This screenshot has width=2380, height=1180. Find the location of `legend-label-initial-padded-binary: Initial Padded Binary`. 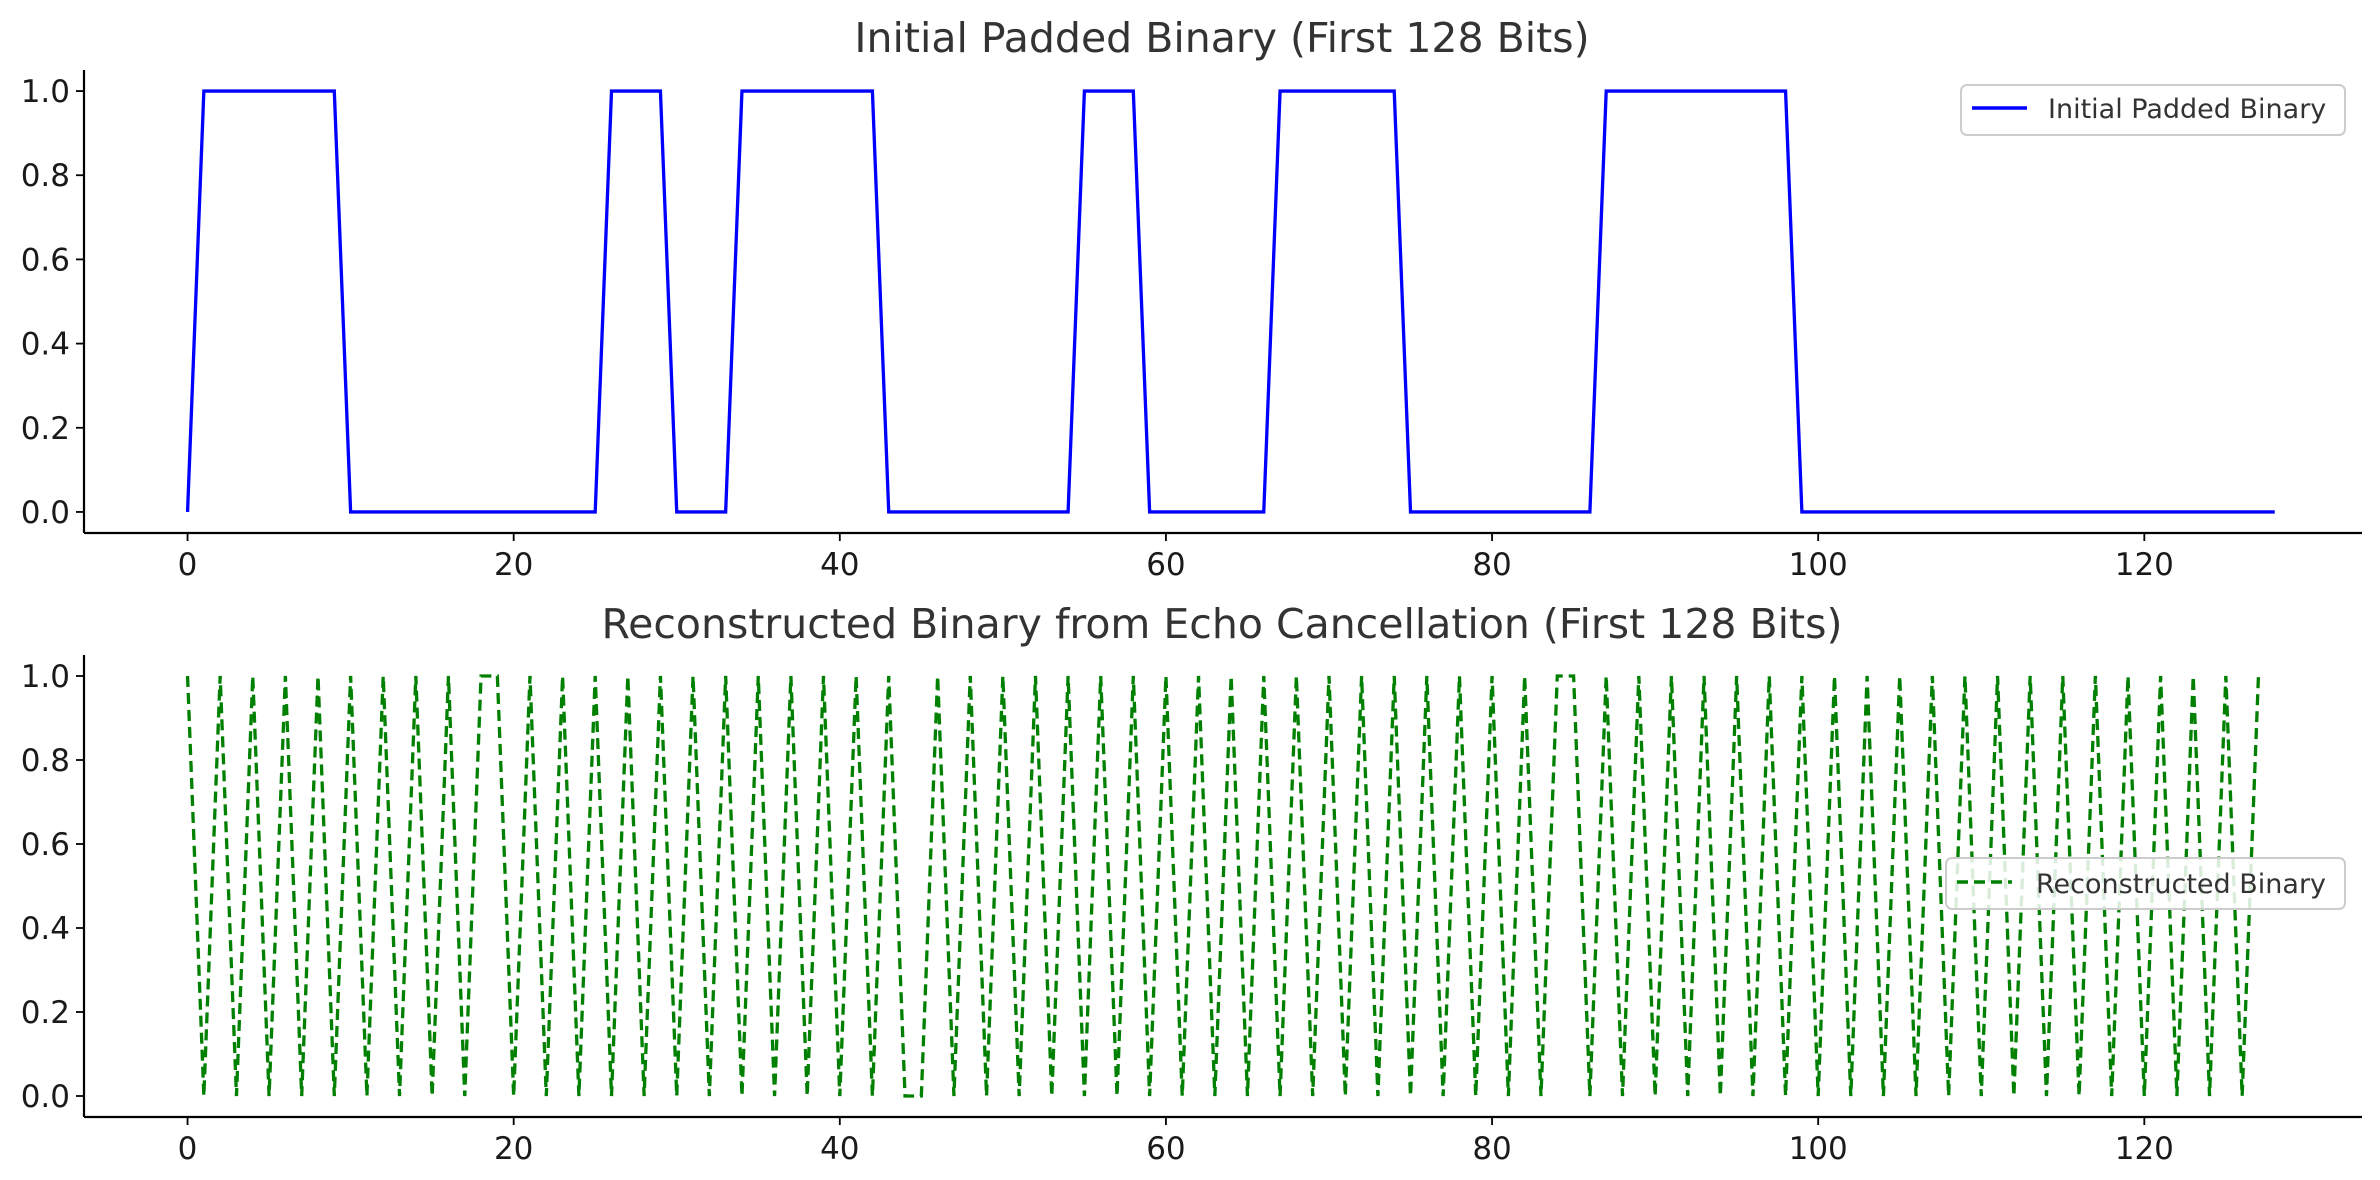

legend-label-initial-padded-binary: Initial Padded Binary is located at coordinates (2187, 109).